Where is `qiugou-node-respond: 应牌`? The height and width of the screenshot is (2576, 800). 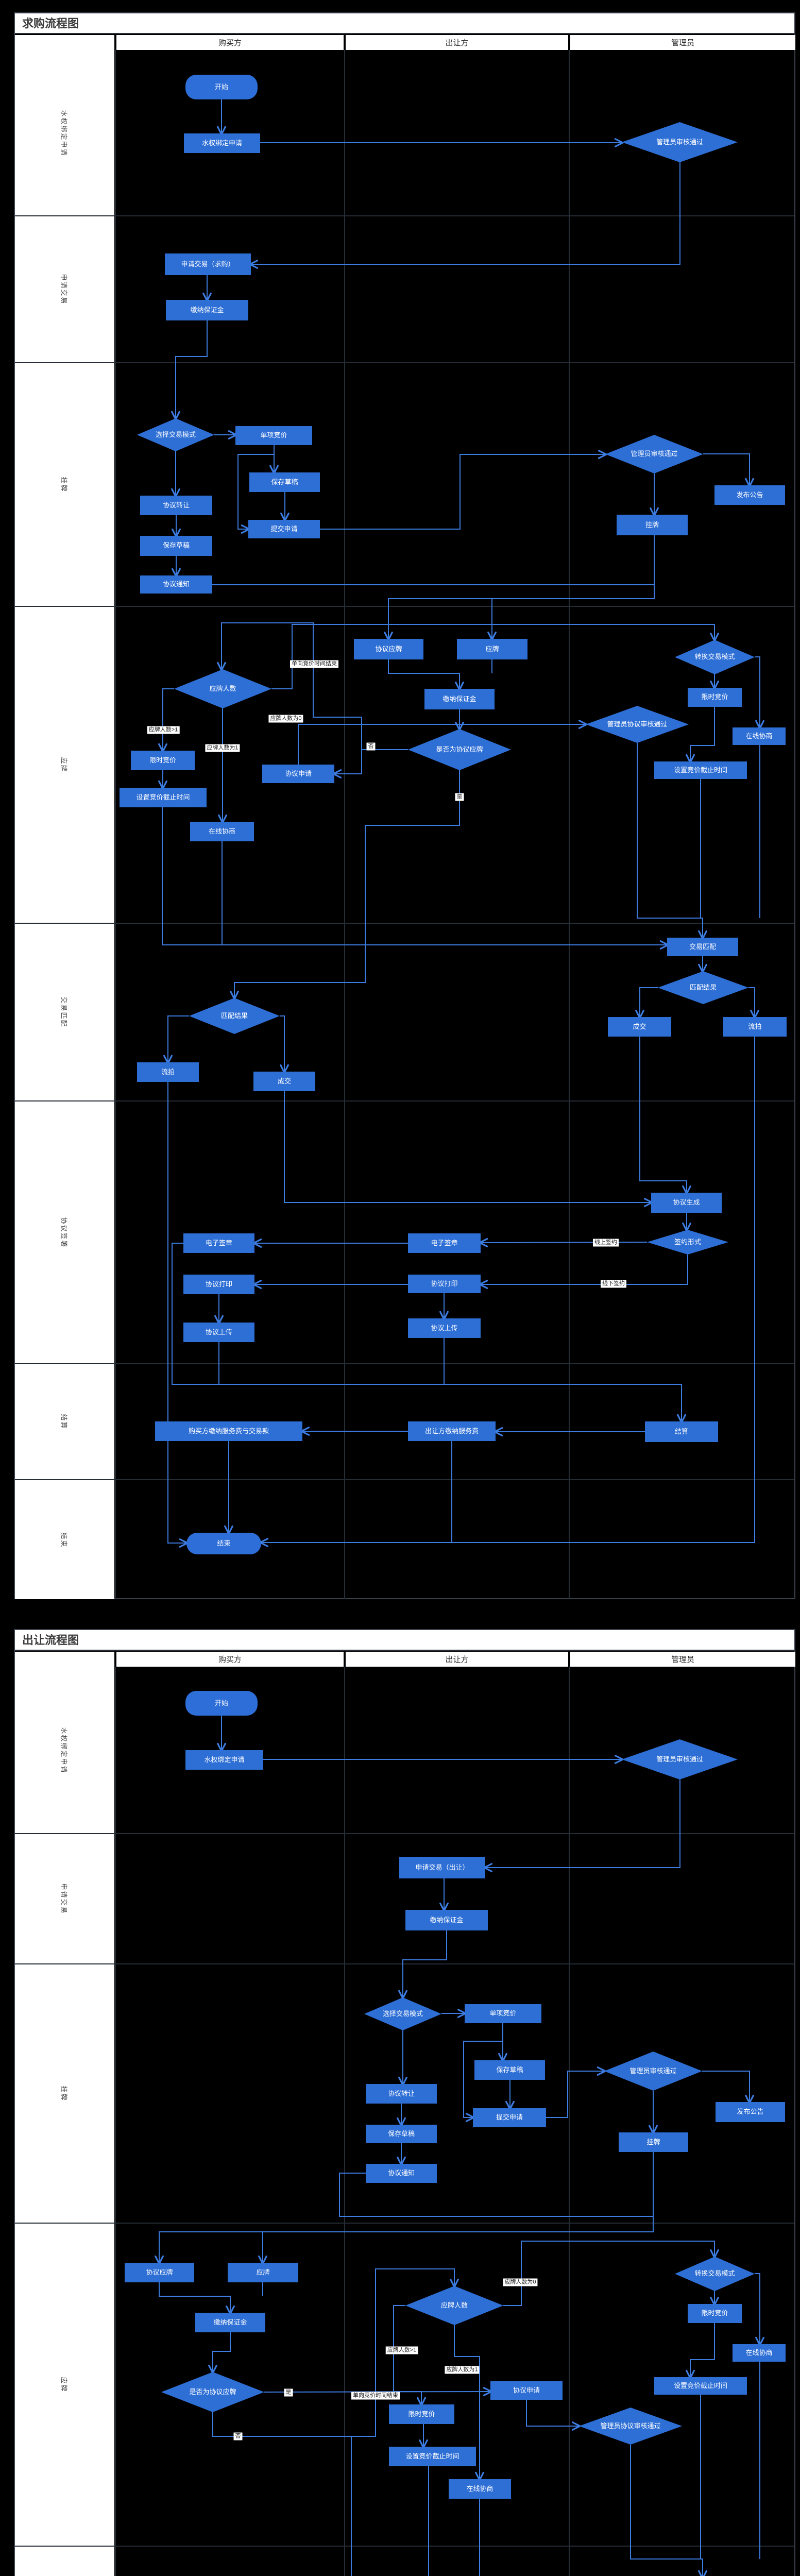
qiugou-node-respond: 应牌 is located at coordinates (492, 649).